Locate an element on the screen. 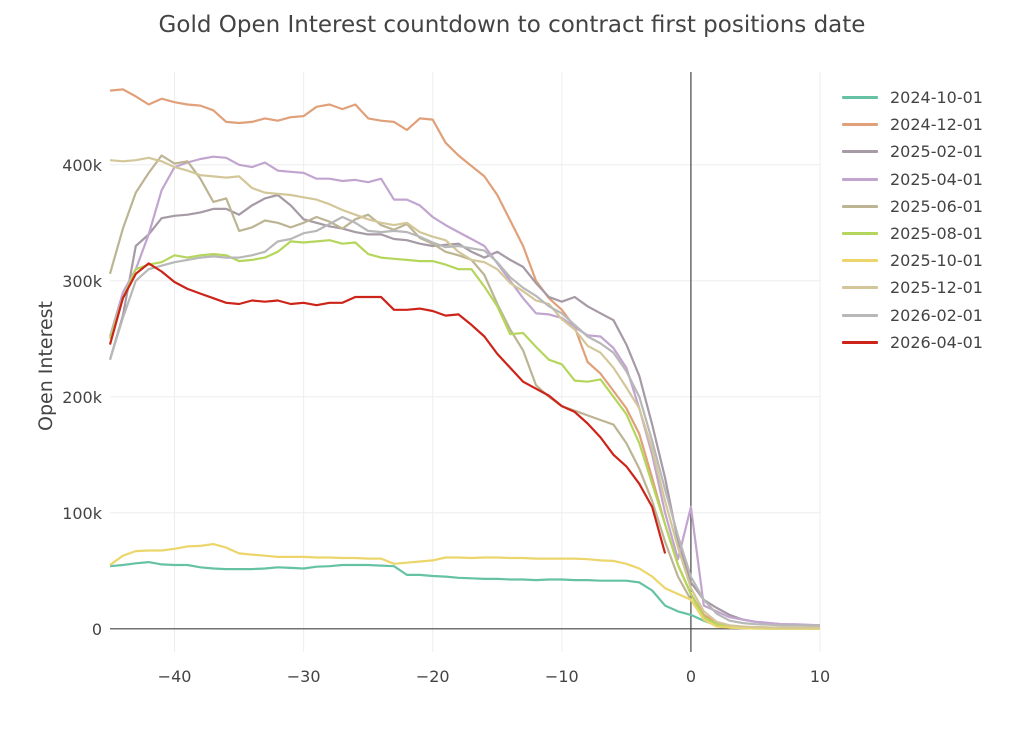  legend-item: 2025-10-01 is located at coordinates (912, 260).